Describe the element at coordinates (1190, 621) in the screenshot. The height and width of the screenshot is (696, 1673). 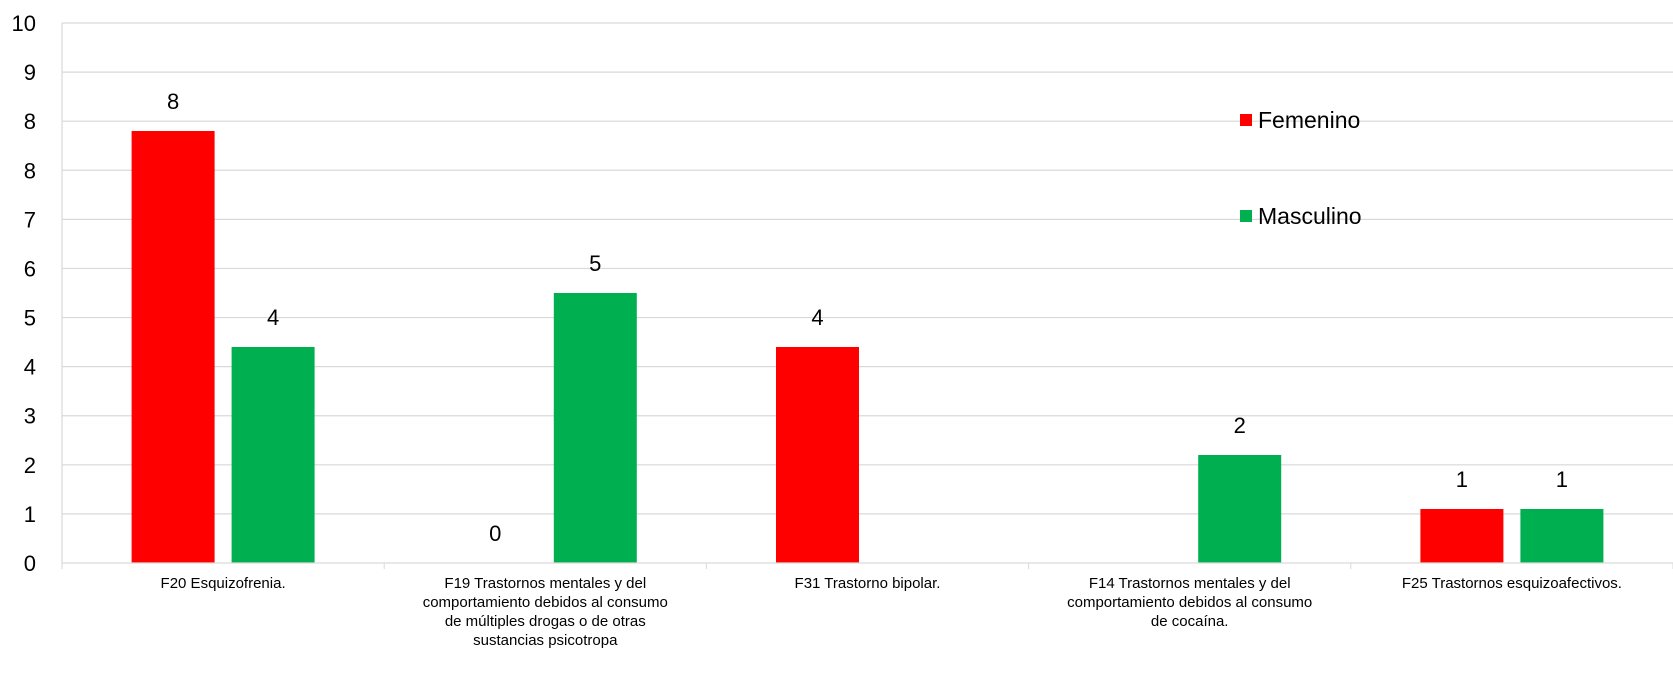
I see `x-tick-label-line: de cocaína.` at that location.